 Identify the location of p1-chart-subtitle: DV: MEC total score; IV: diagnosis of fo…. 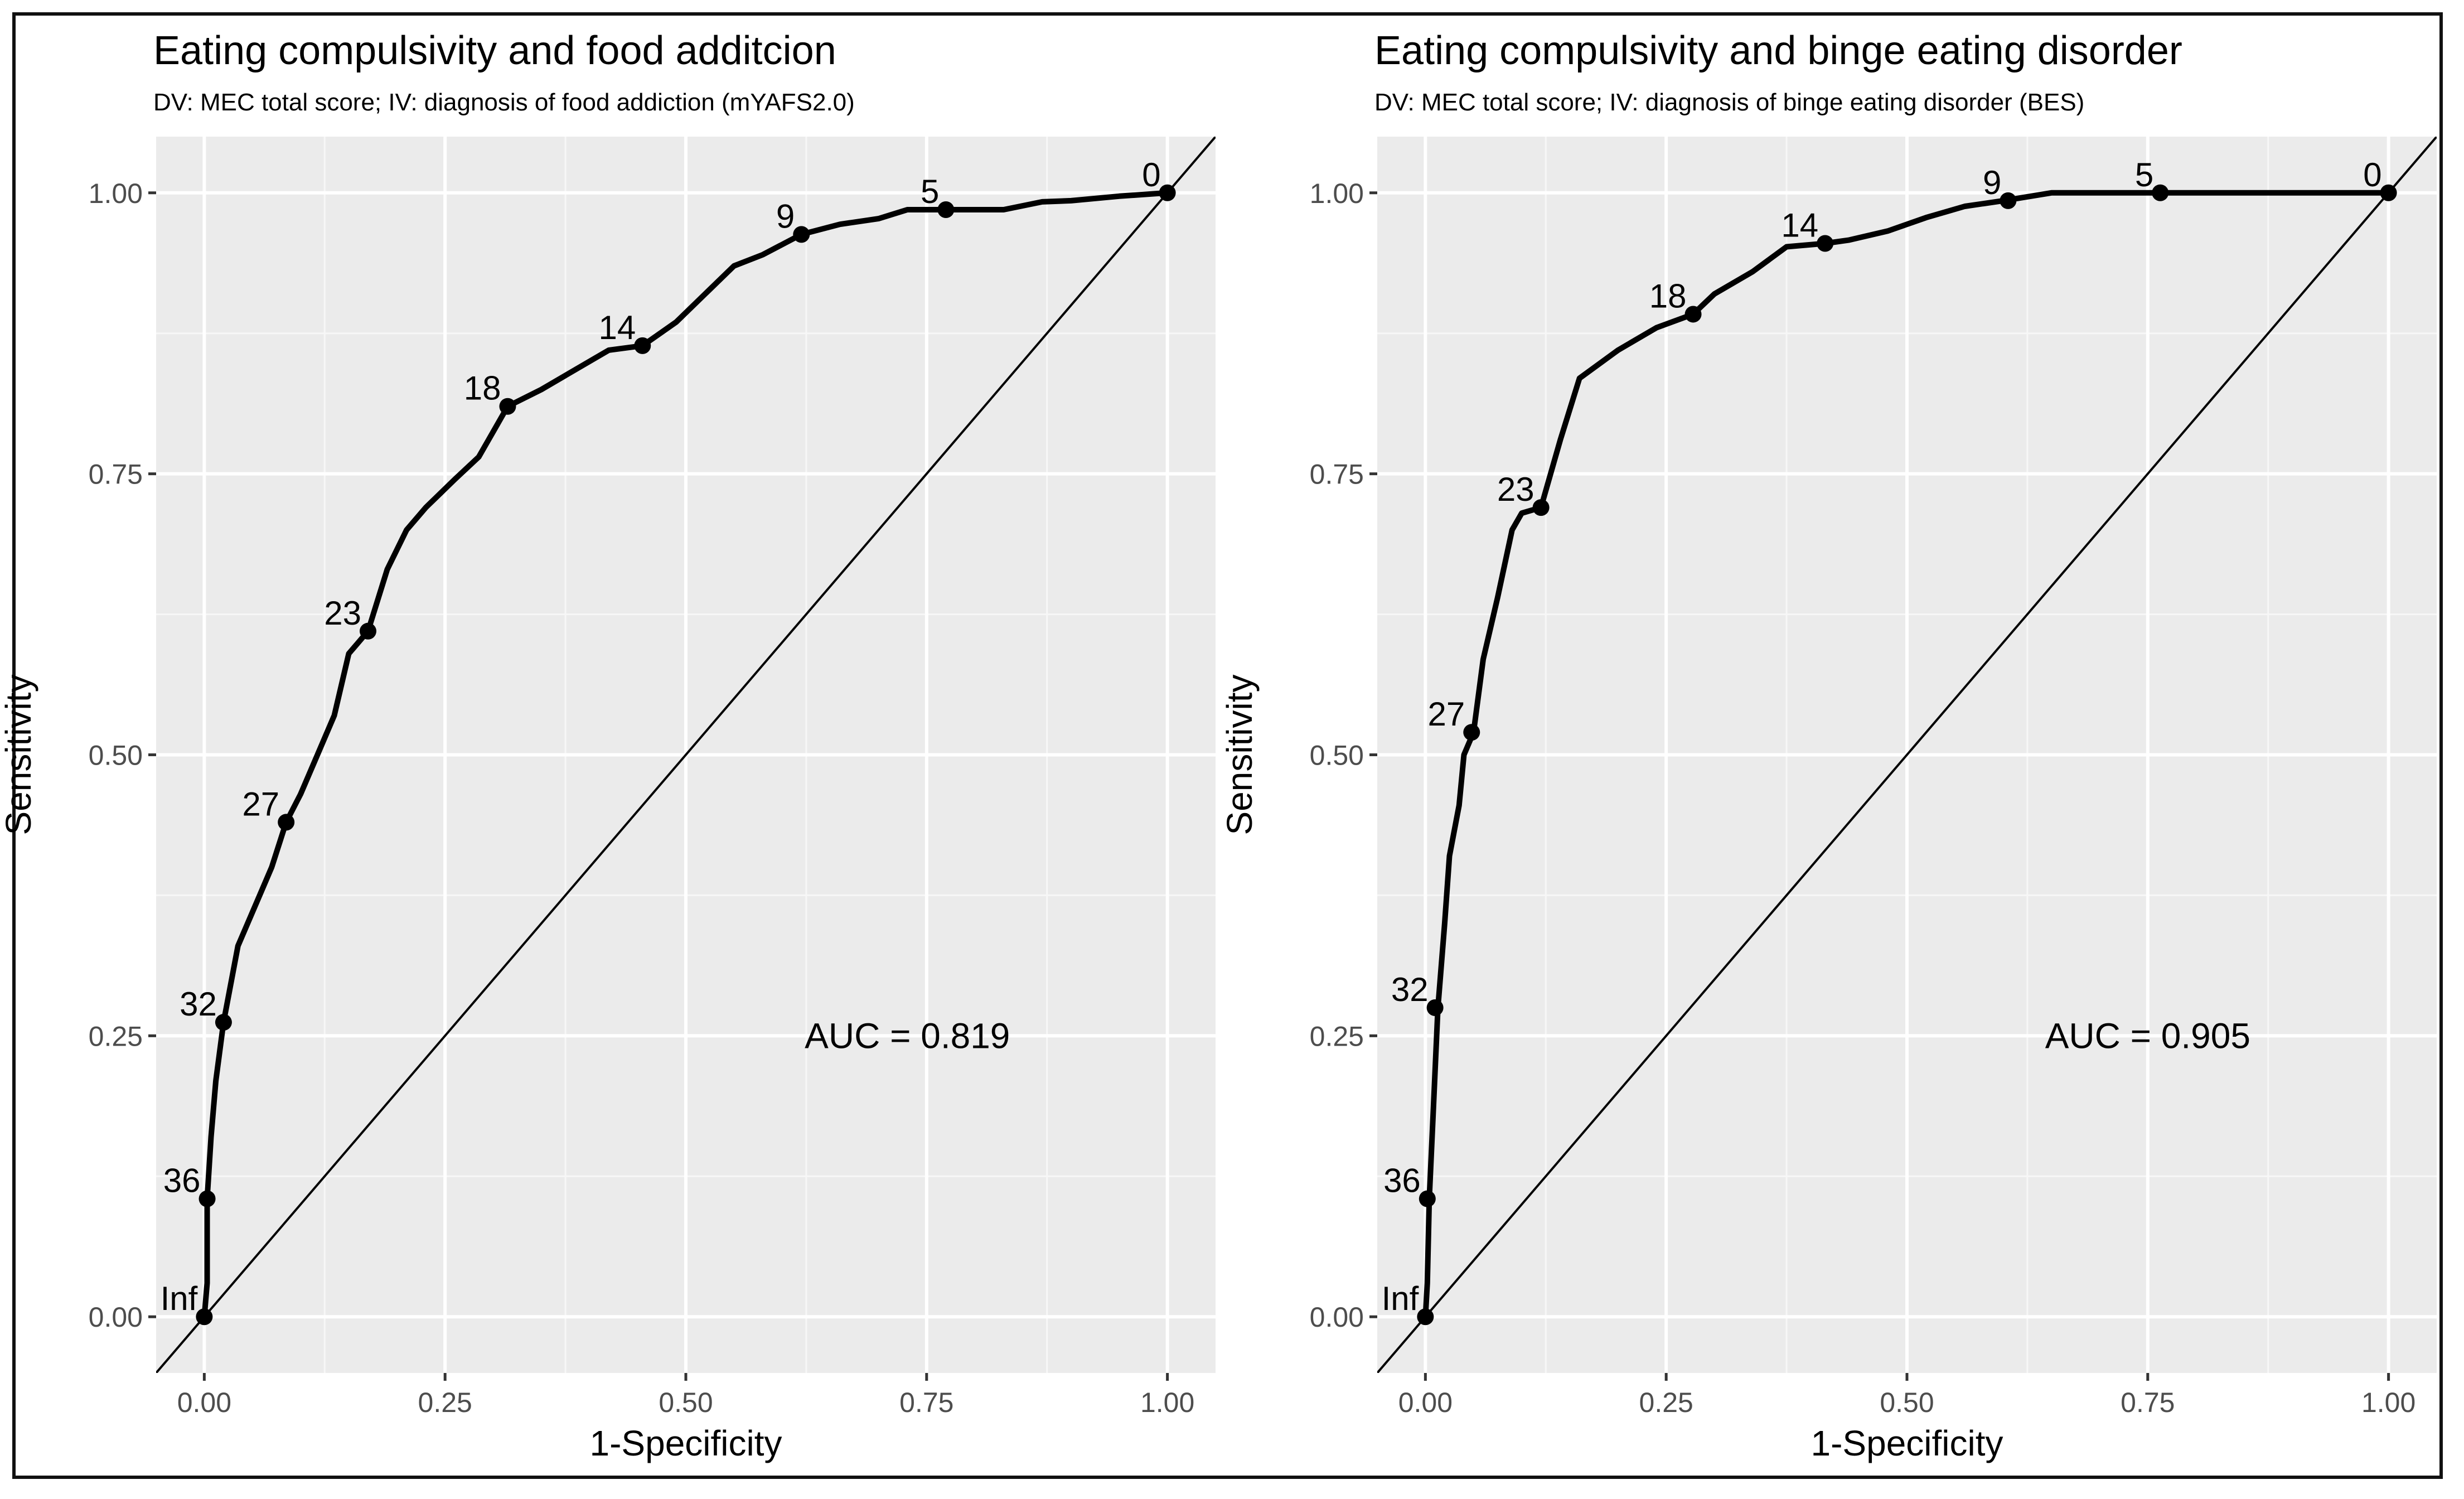
(504, 102).